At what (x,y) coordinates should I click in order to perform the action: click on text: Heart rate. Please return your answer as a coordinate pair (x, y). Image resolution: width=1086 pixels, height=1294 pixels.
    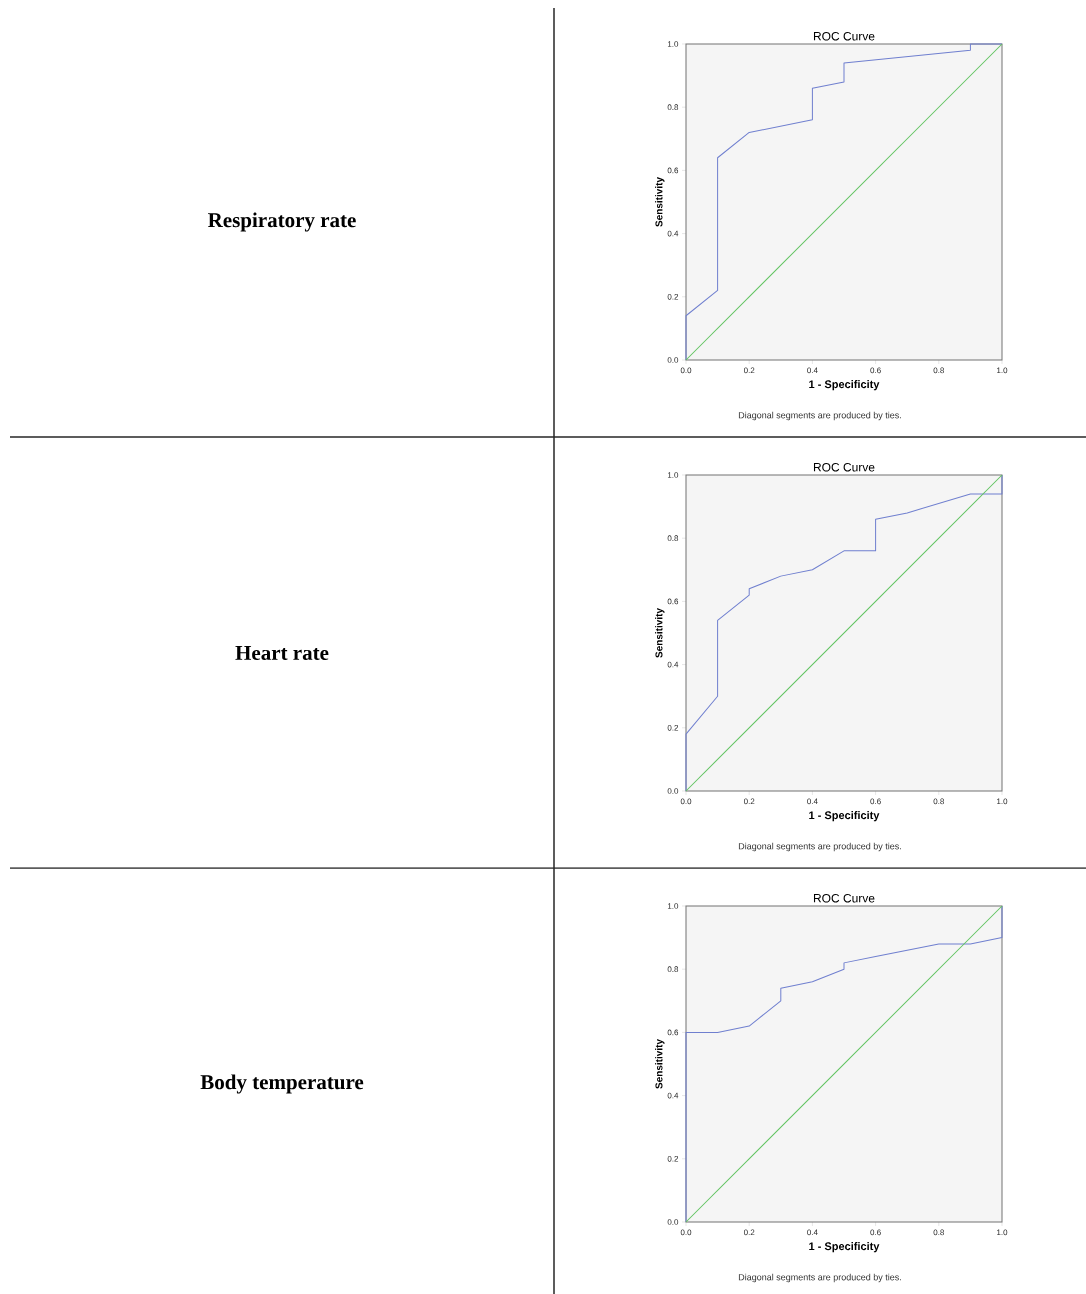
    Looking at the image, I should click on (282, 653).